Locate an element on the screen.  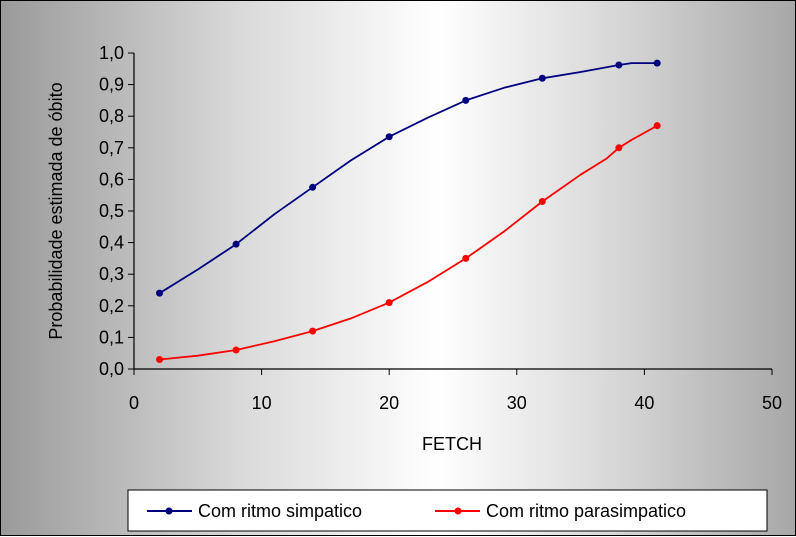
legend-marker-parasimpatico is located at coordinates (458, 511).